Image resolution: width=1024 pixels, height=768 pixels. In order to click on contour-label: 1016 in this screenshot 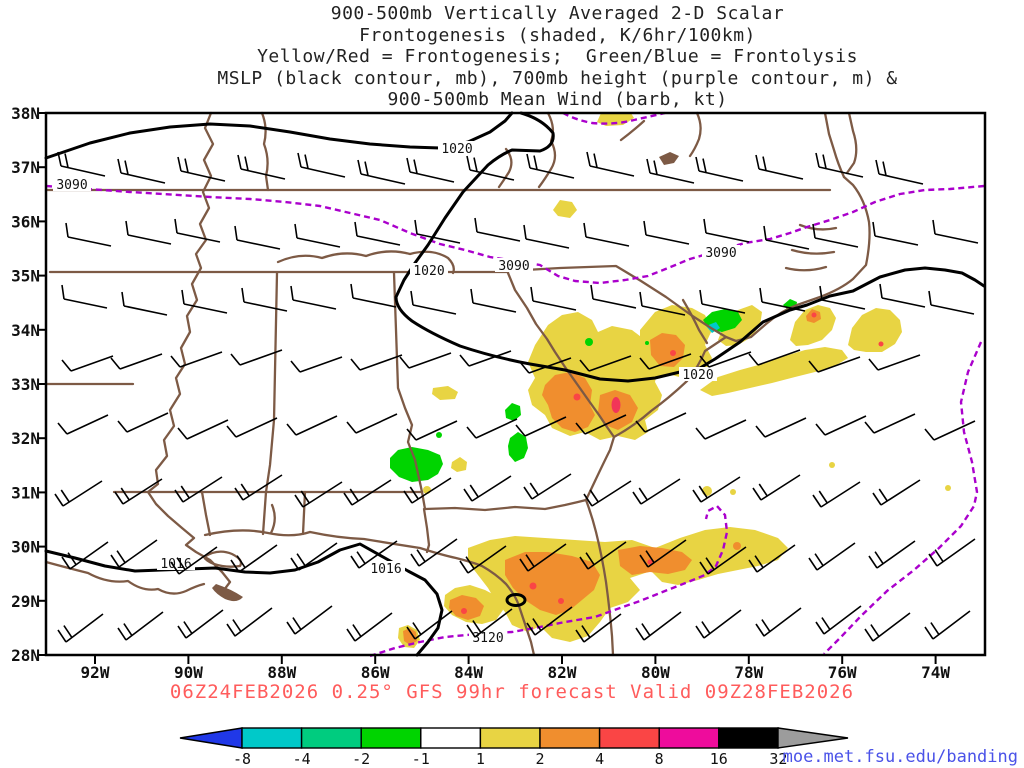, I will do `click(385, 569)`.